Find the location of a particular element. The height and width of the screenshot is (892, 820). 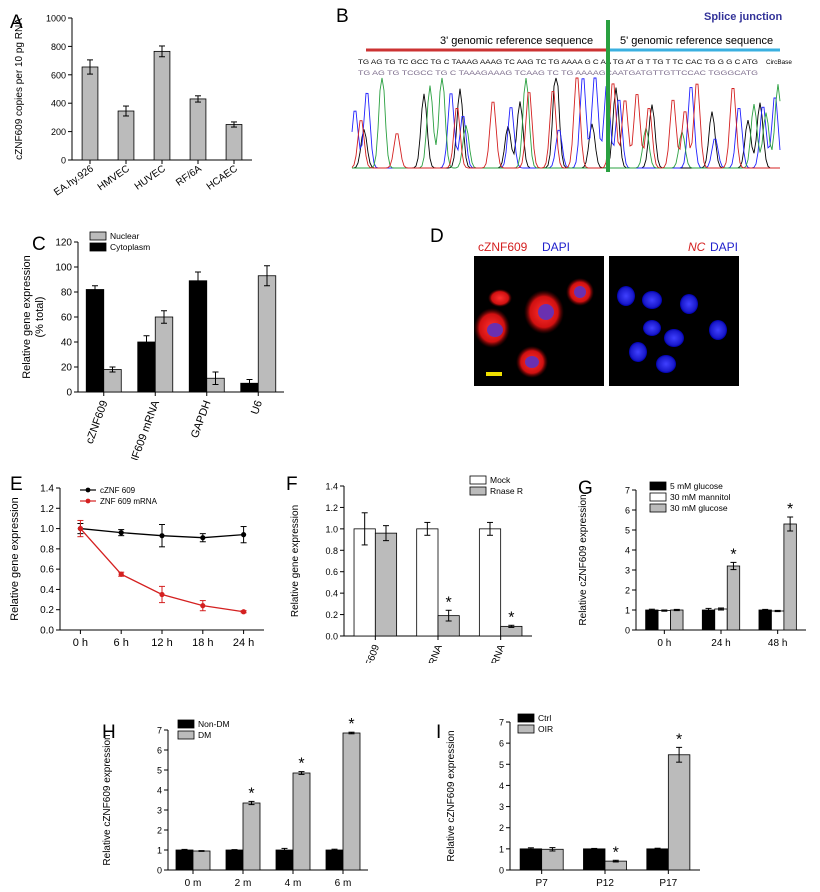

x-category-label: 18 h is located at coordinates (202, 643).